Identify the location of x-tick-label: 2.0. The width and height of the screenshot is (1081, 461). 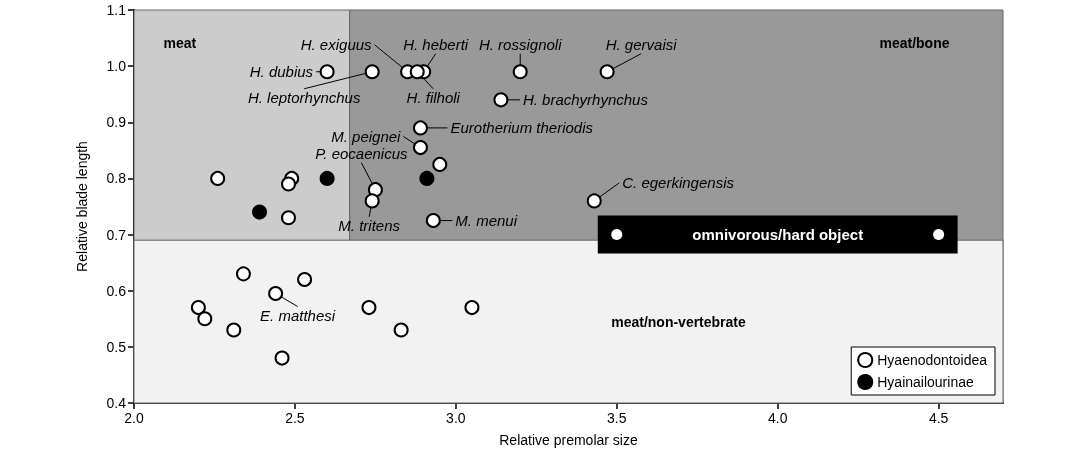
(134, 418).